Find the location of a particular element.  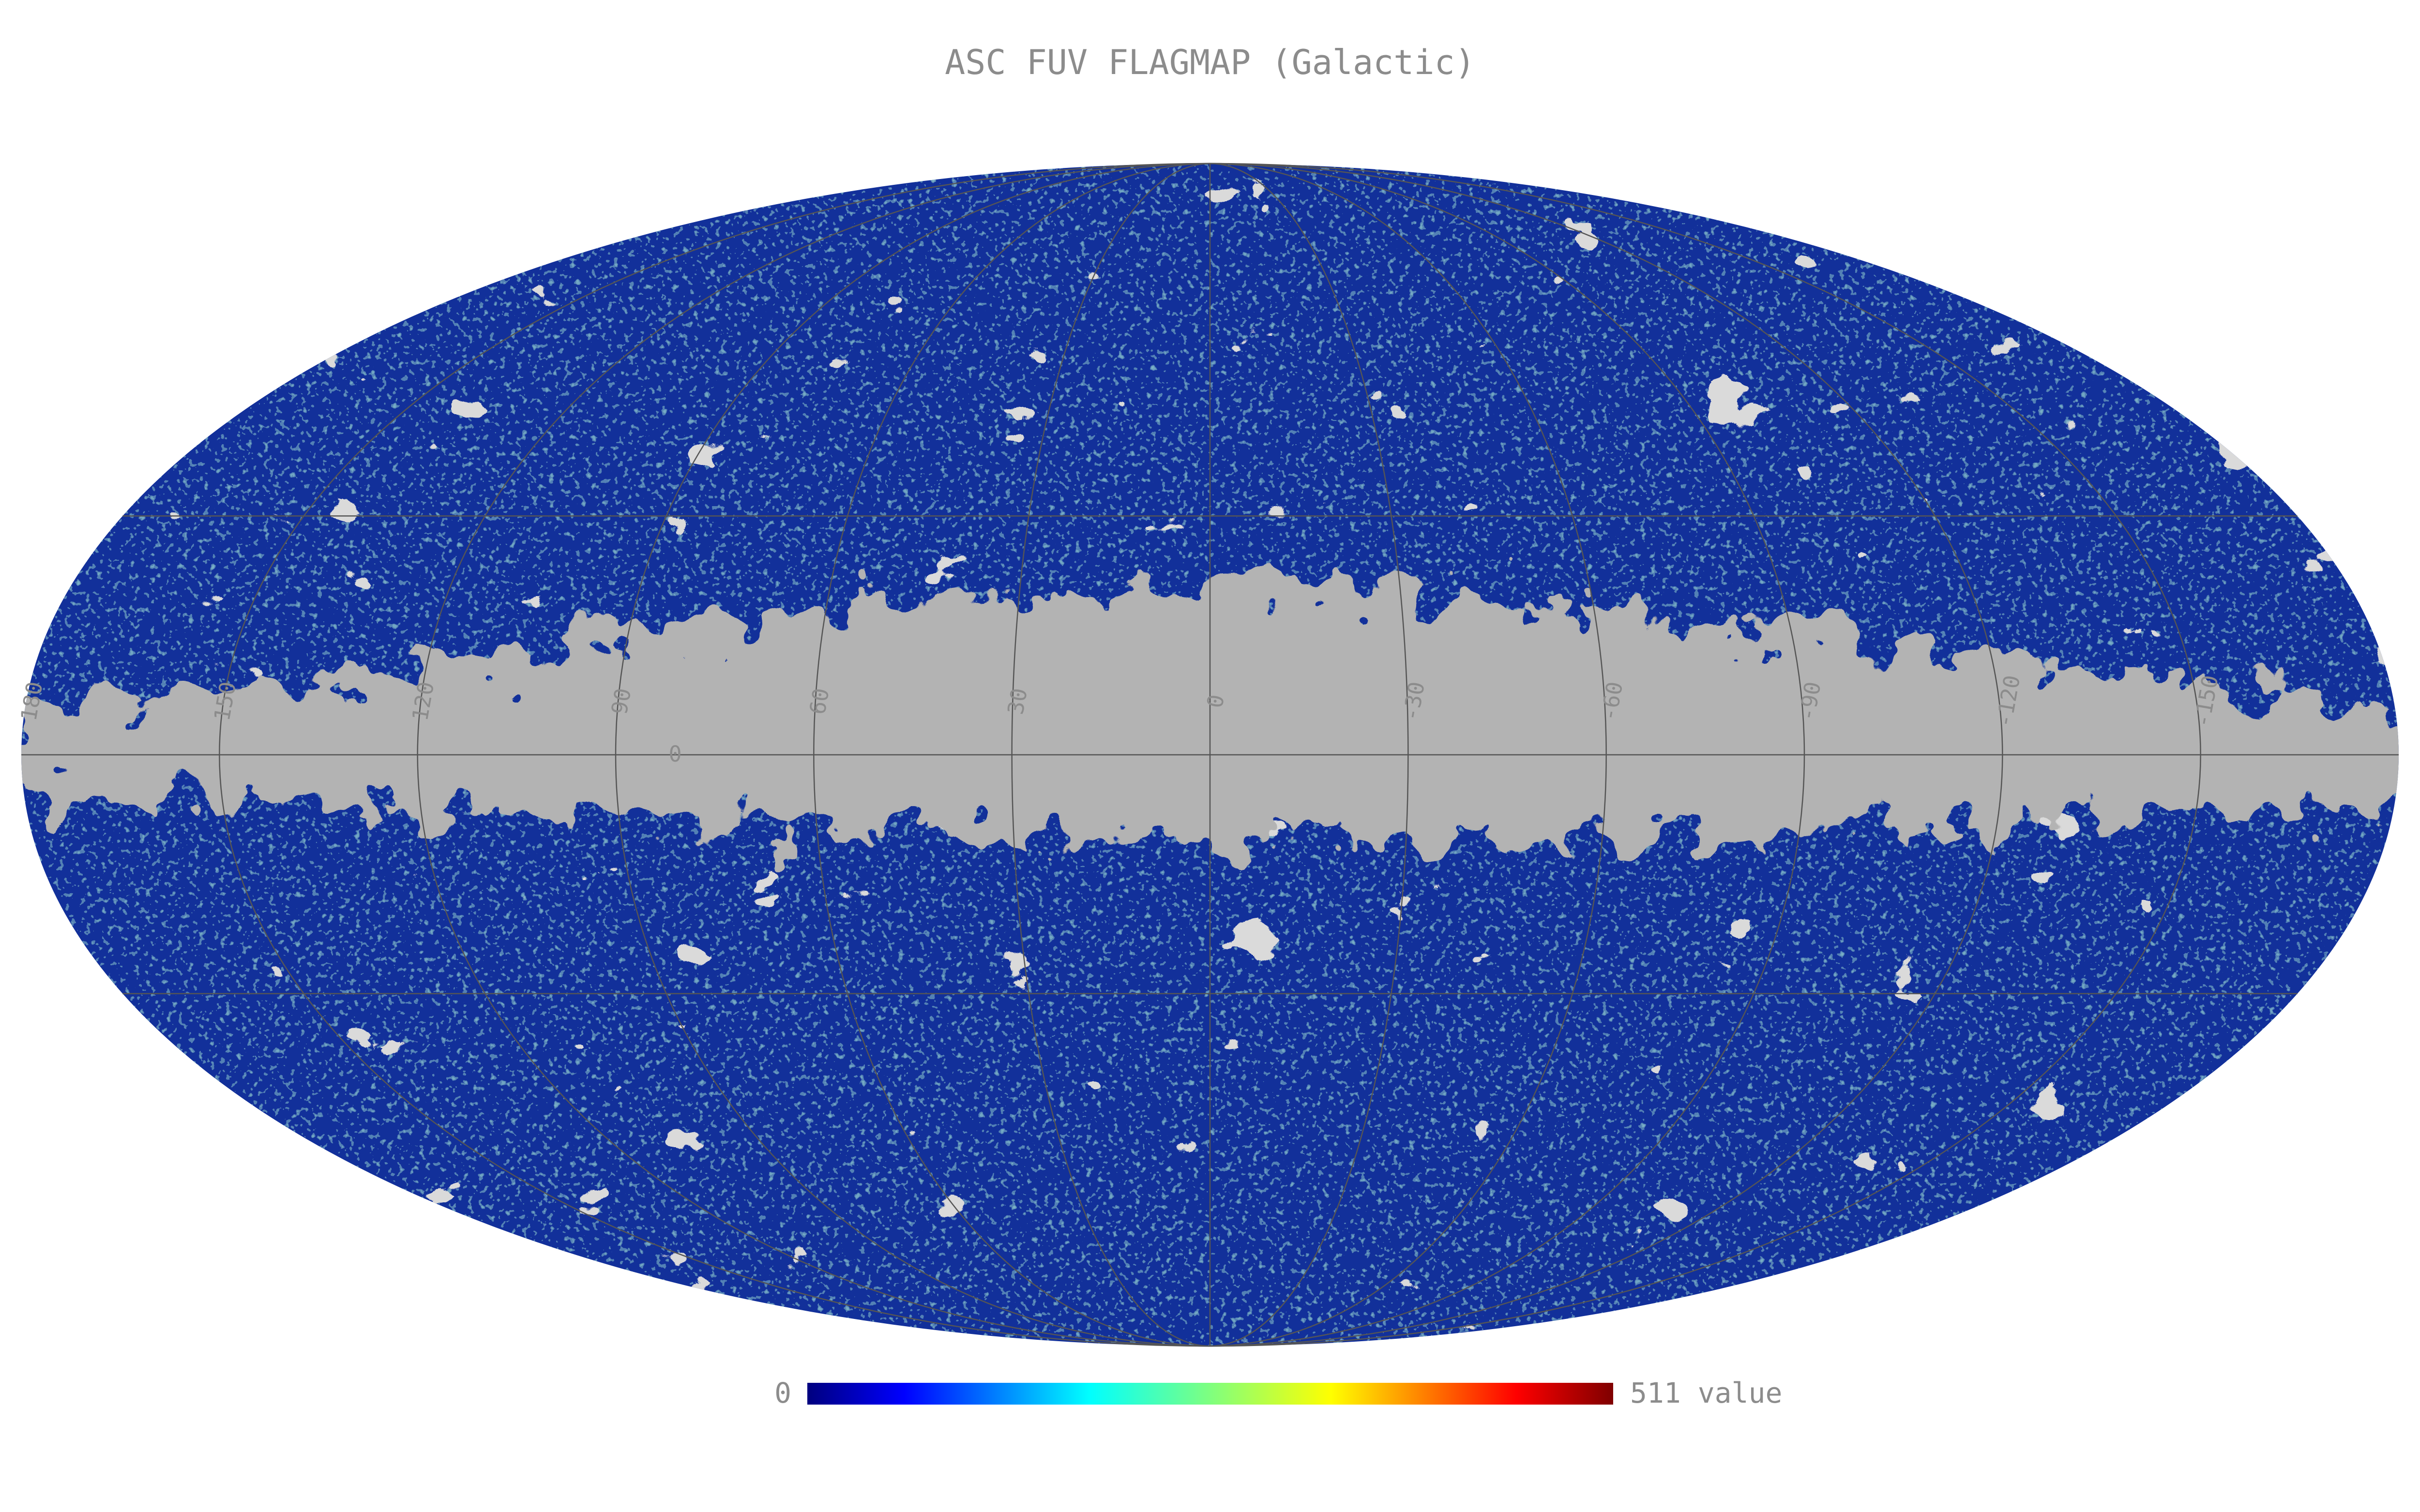

longitude-label: 30 is located at coordinates (1017, 701).